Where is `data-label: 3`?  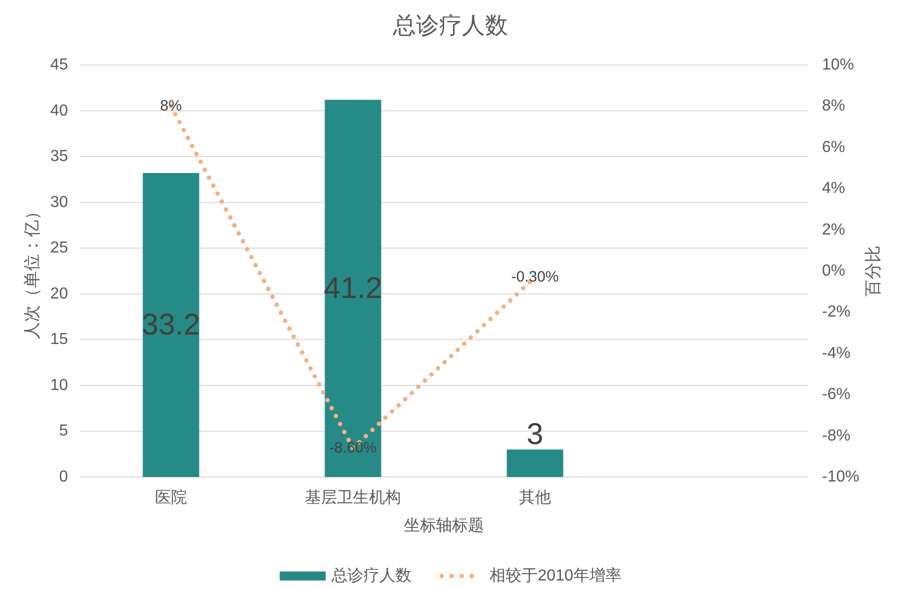
data-label: 3 is located at coordinates (535, 435).